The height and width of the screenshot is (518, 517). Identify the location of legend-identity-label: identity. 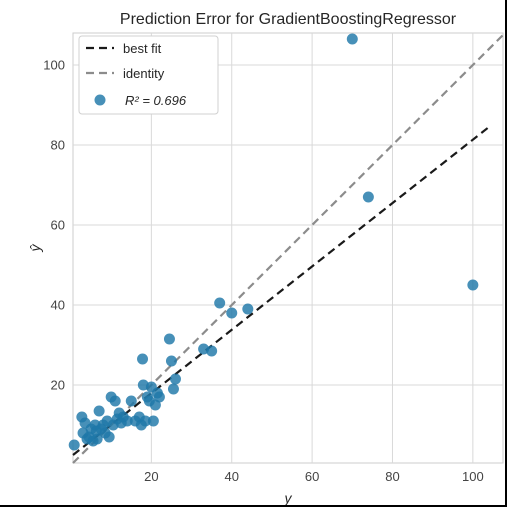
(144, 73).